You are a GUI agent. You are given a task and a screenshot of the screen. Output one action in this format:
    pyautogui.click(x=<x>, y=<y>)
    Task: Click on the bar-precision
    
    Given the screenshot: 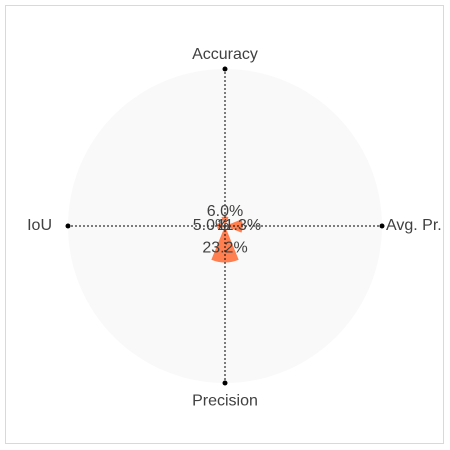 What is the action you would take?
    pyautogui.click(x=225, y=244)
    